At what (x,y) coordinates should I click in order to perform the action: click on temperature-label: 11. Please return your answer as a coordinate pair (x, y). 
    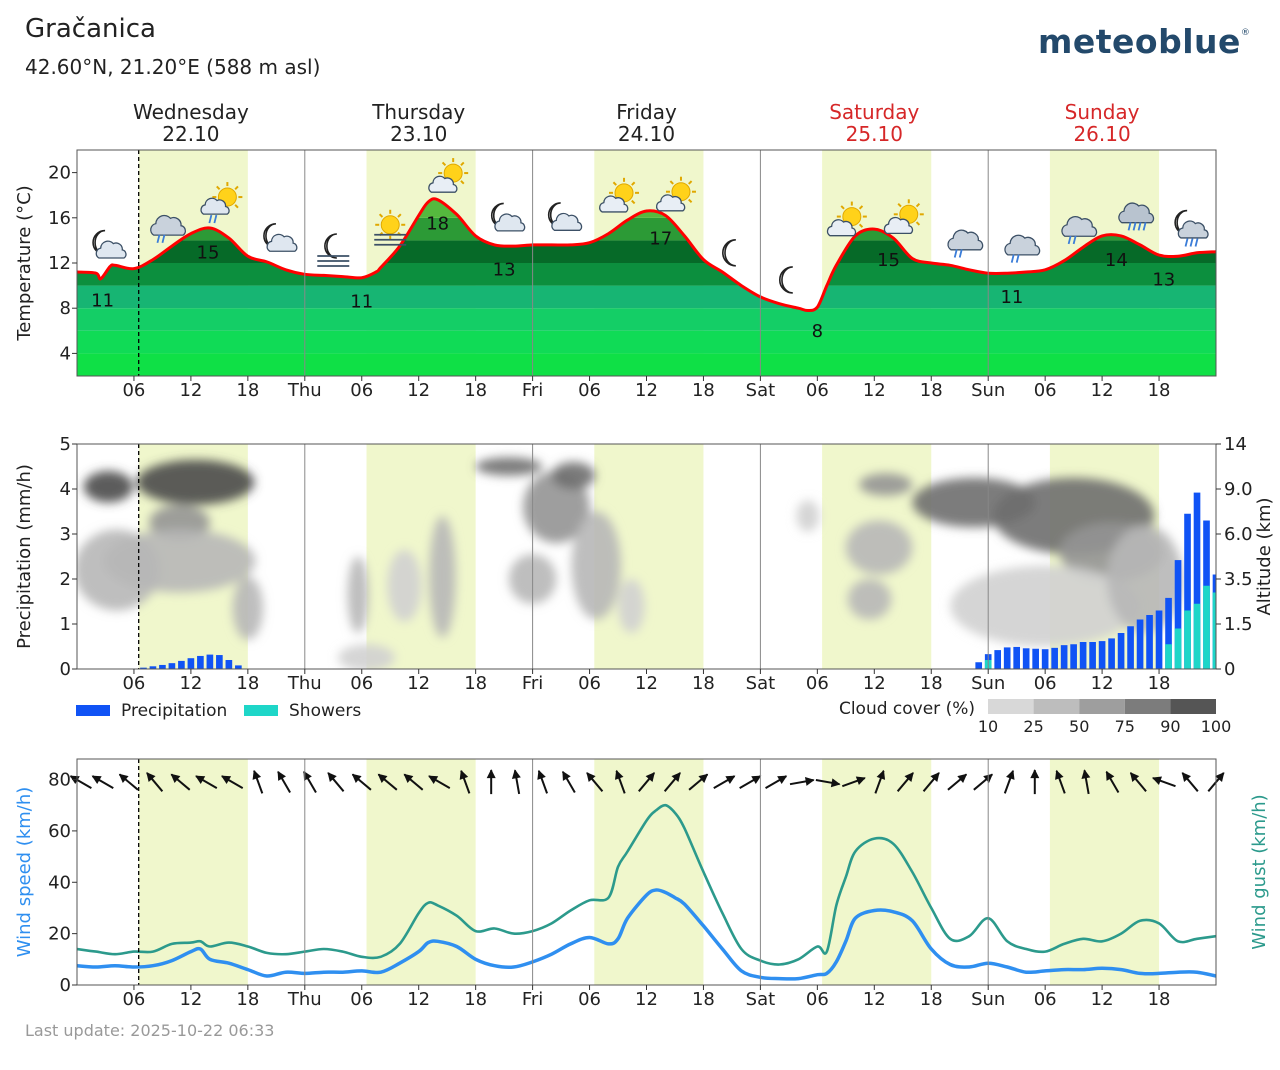
    Looking at the image, I should click on (102, 300).